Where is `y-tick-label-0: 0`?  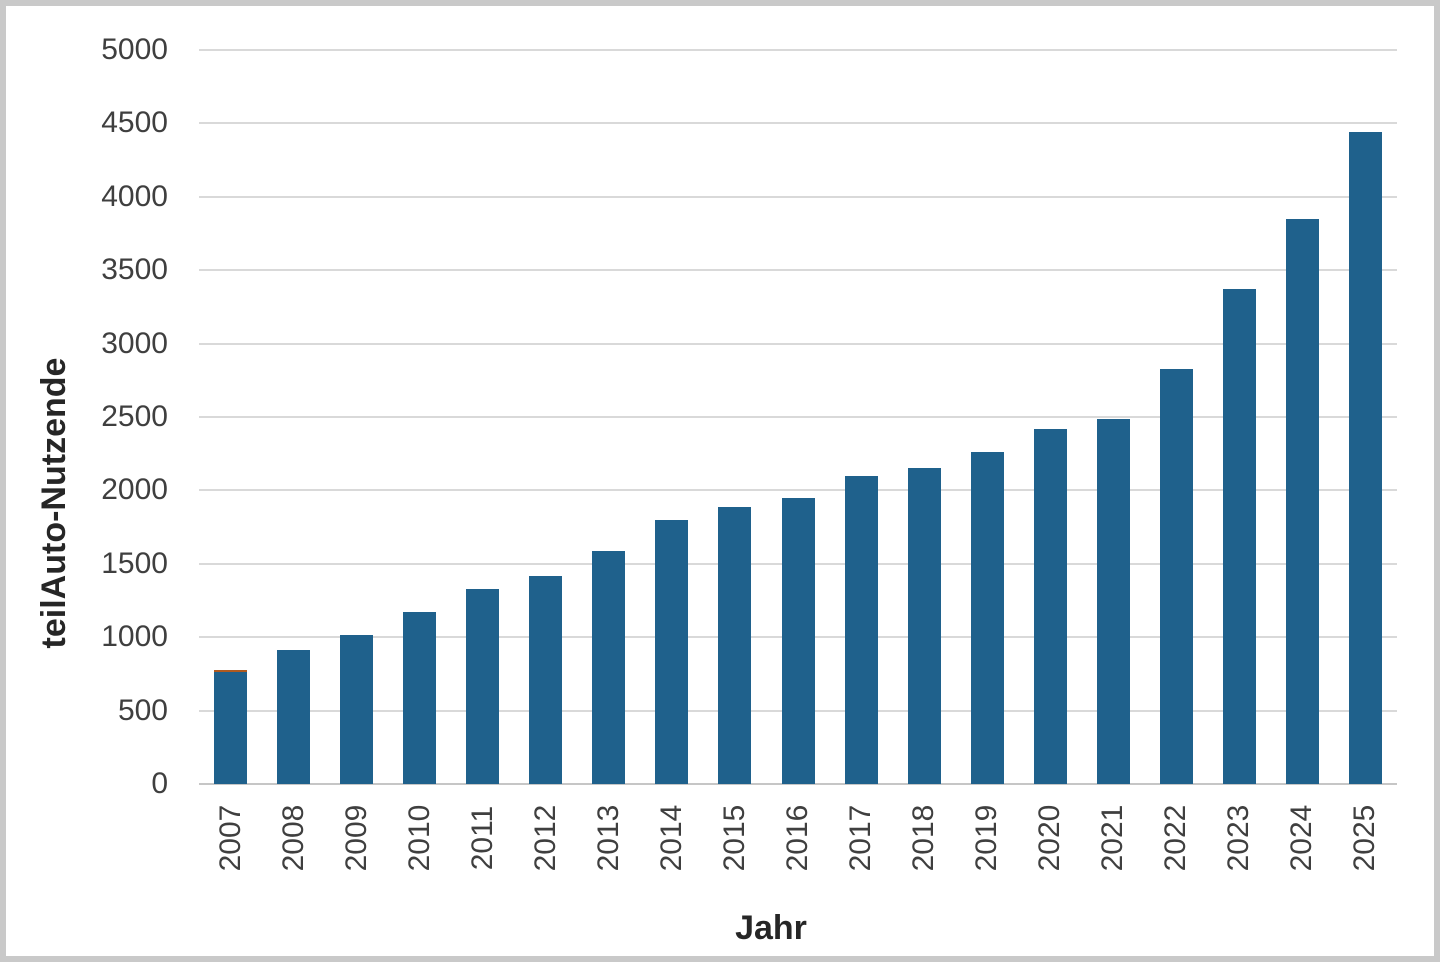
y-tick-label-0: 0 is located at coordinates (159, 783).